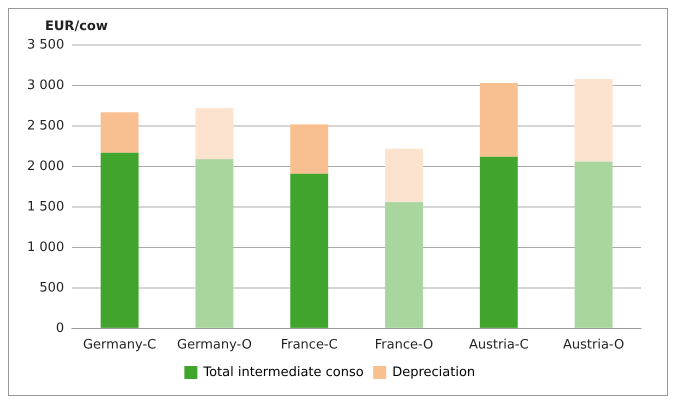 Image resolution: width=676 pixels, height=404 pixels. What do you see at coordinates (283, 372) in the screenshot?
I see `legend-label: Total intermediate conso` at bounding box center [283, 372].